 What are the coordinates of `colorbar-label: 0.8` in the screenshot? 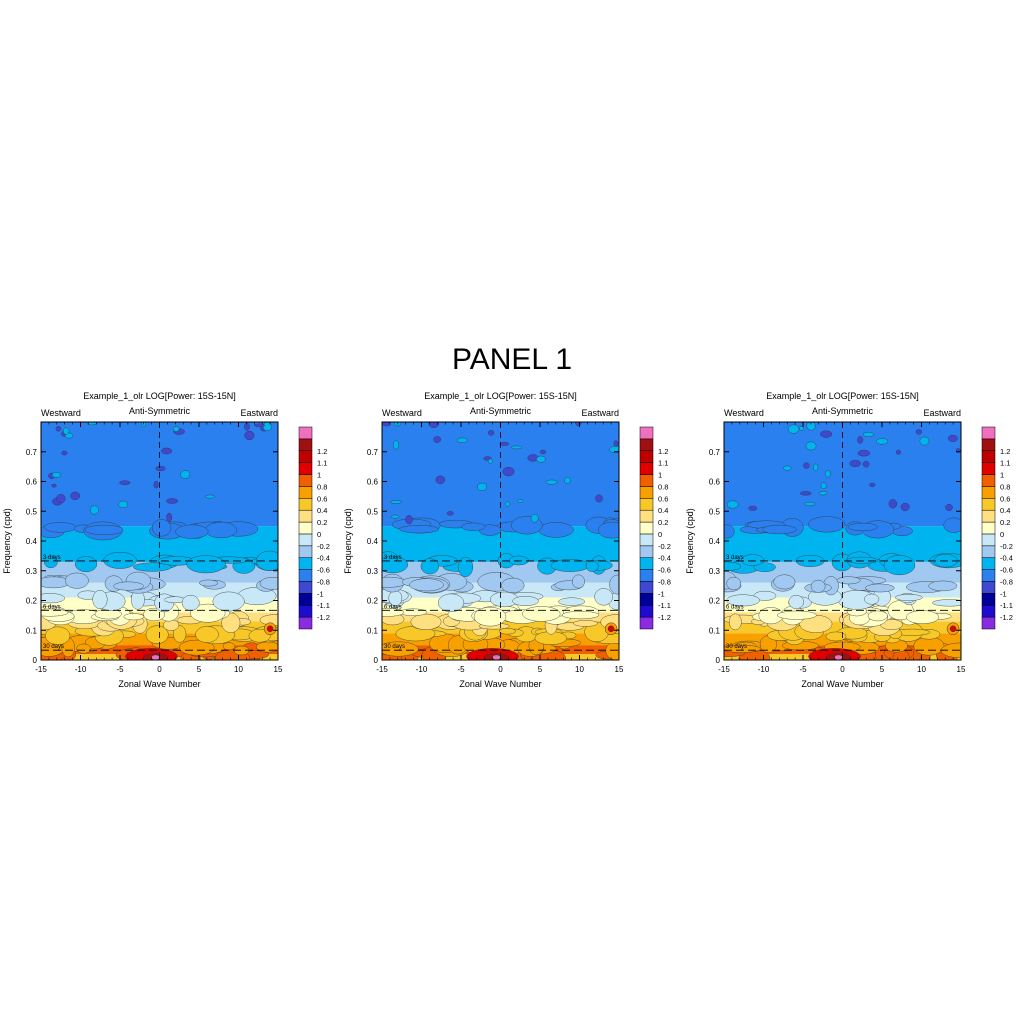 It's located at (663, 486).